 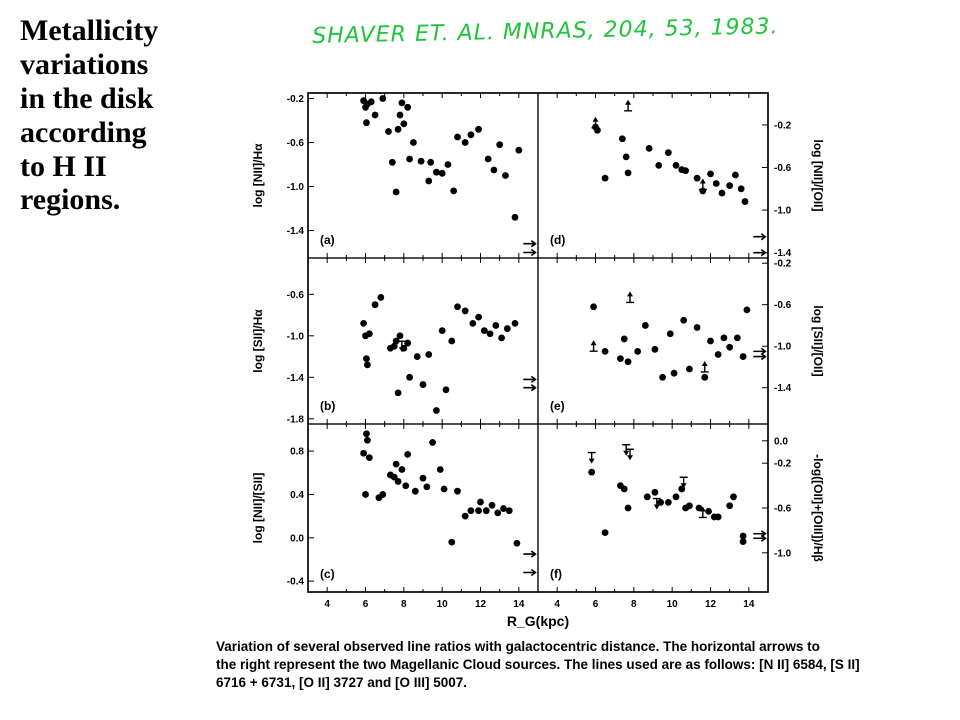 I want to click on panel-b-frame, so click(x=423, y=341).